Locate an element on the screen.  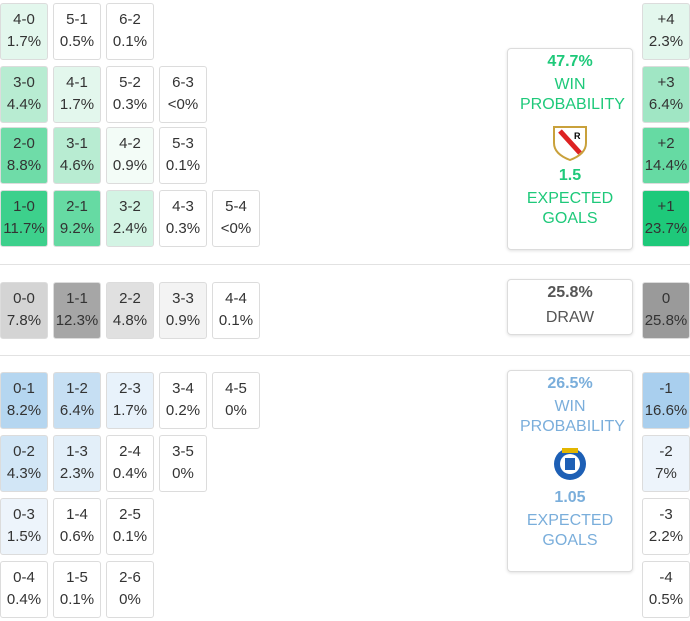
score-cell: 4-5 0% is located at coordinates (236, 400).